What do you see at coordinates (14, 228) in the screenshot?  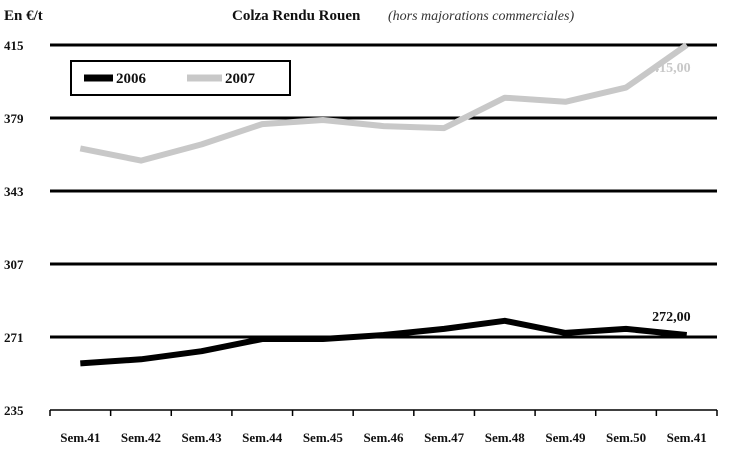 I see `y-axis-tick-labels: 235 271 307 343 379 415` at bounding box center [14, 228].